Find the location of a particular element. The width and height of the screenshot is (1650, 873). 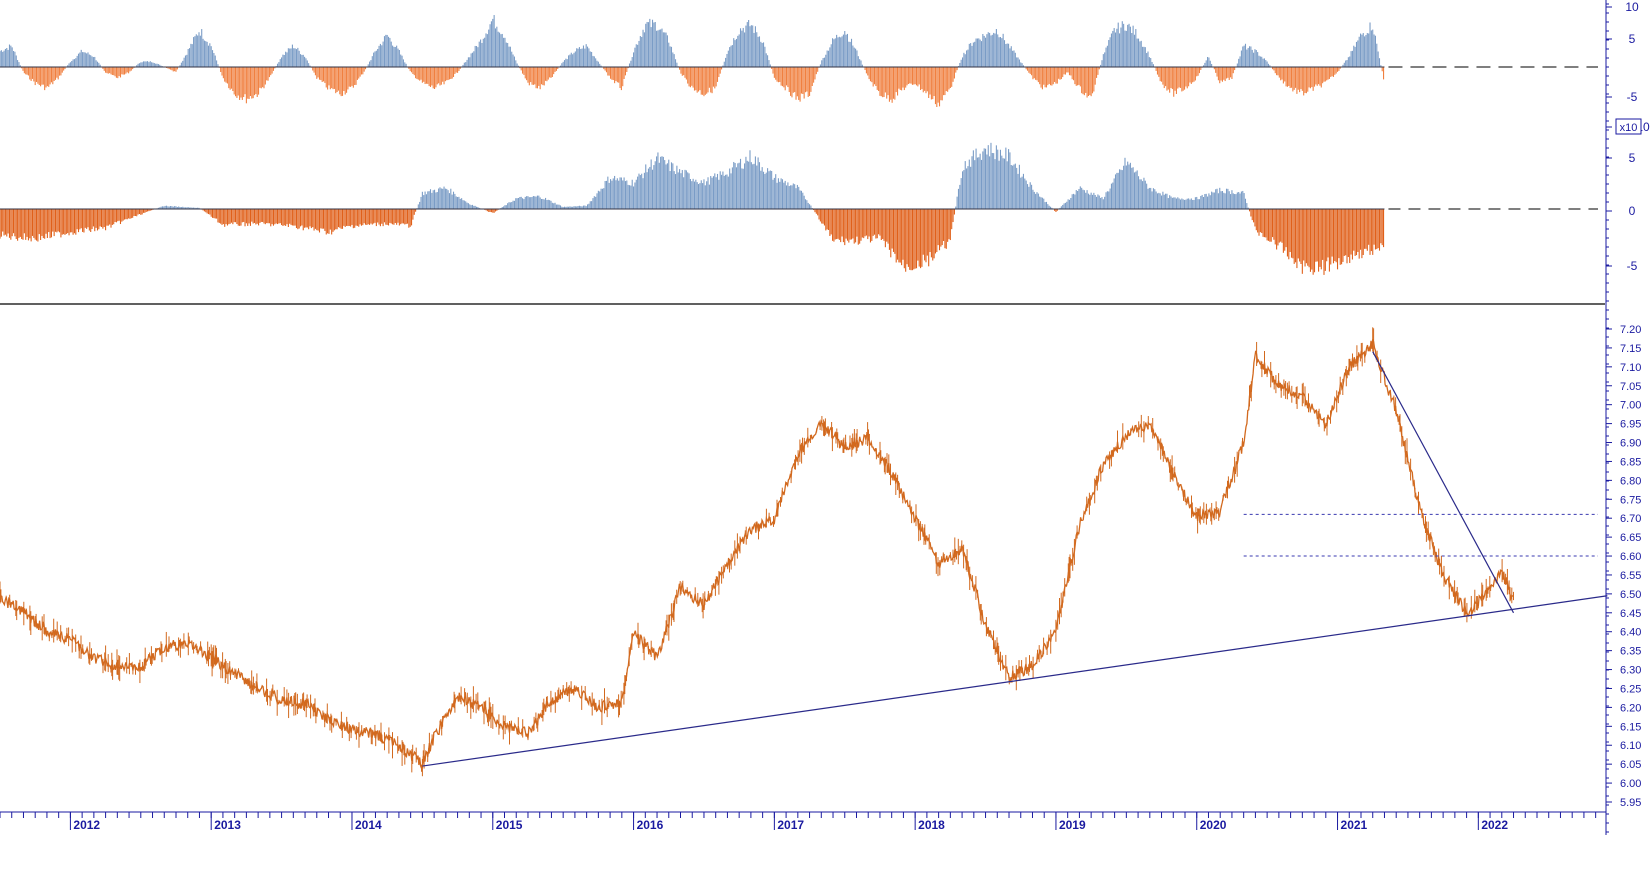

y-tick-label: 6.75 is located at coordinates (1630, 500).